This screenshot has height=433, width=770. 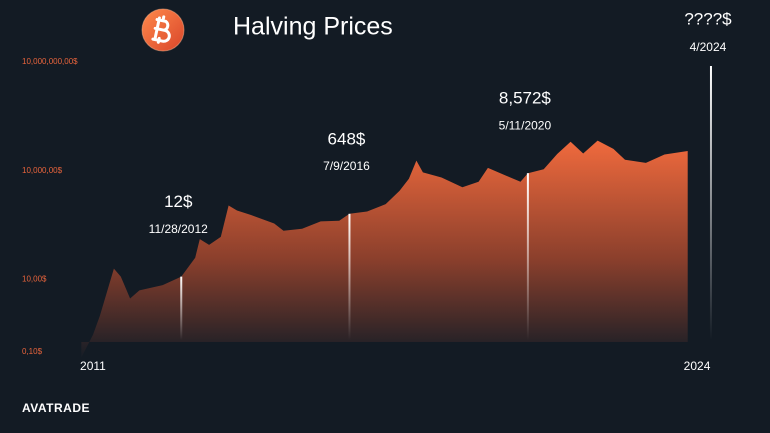 What do you see at coordinates (525, 98) in the screenshot?
I see `halving-value-label: 8,572$` at bounding box center [525, 98].